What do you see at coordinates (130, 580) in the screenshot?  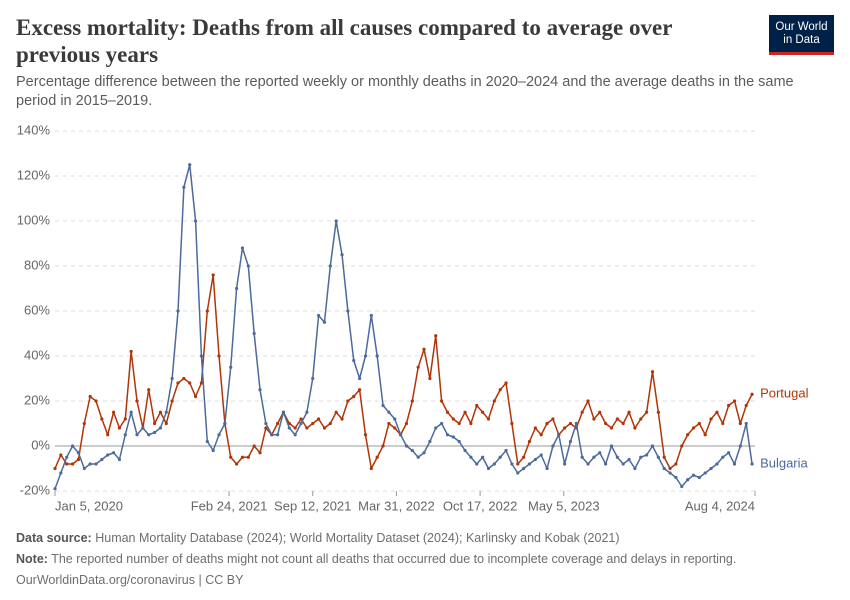 I see `footer-link: OurWorldinData.org/coronavirus | CC BY` at bounding box center [130, 580].